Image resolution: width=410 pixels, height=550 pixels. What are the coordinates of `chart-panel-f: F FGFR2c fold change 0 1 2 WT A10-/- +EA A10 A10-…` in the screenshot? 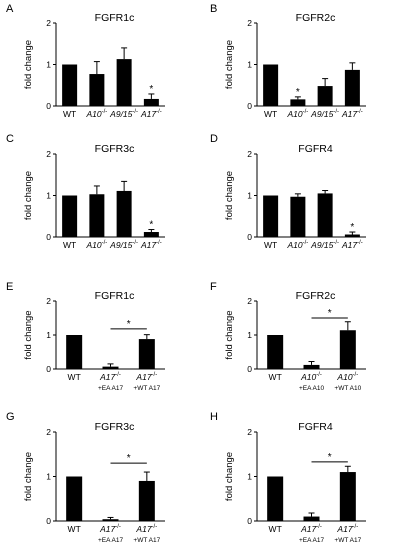 It's located at (288, 336).